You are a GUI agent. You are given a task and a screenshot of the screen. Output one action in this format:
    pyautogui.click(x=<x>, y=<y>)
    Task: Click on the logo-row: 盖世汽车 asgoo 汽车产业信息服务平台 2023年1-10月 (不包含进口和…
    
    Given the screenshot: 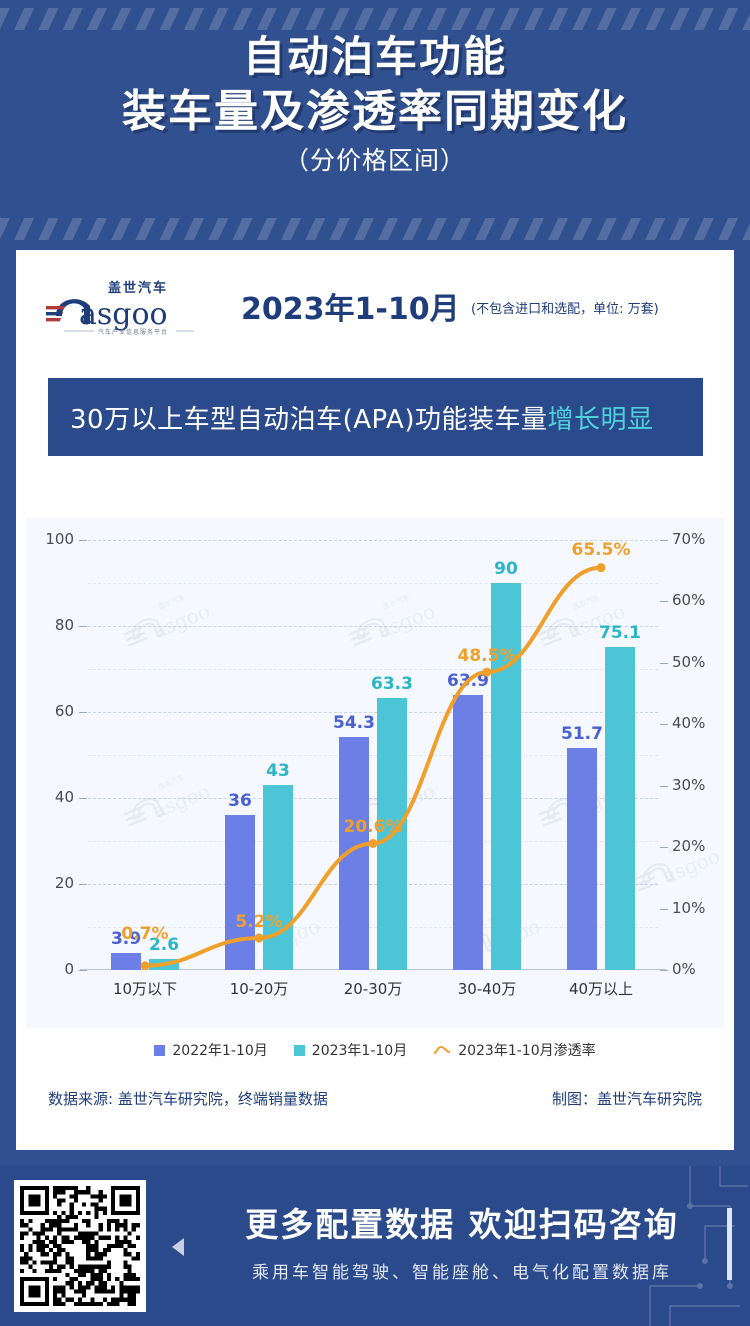 What is the action you would take?
    pyautogui.click(x=375, y=301)
    